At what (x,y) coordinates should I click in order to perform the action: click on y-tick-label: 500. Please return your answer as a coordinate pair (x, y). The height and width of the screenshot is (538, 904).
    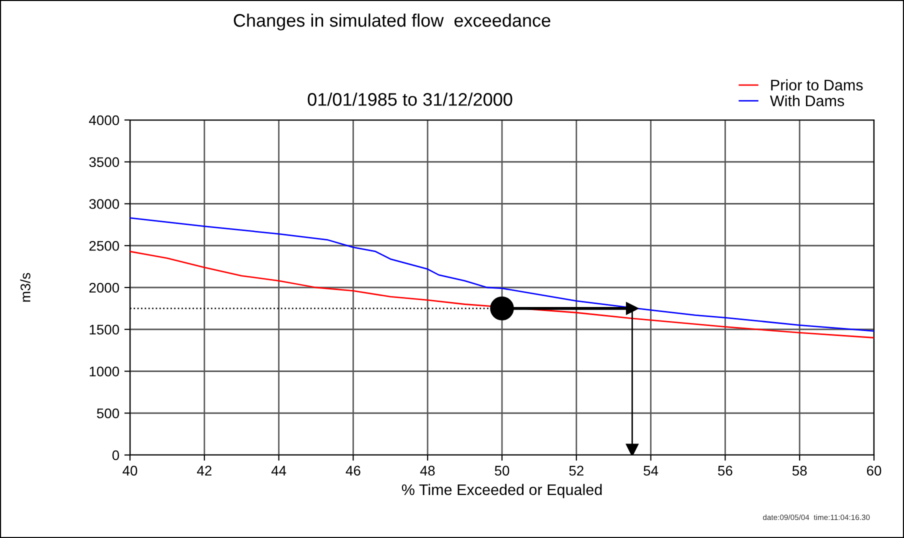
    Looking at the image, I should click on (108, 413).